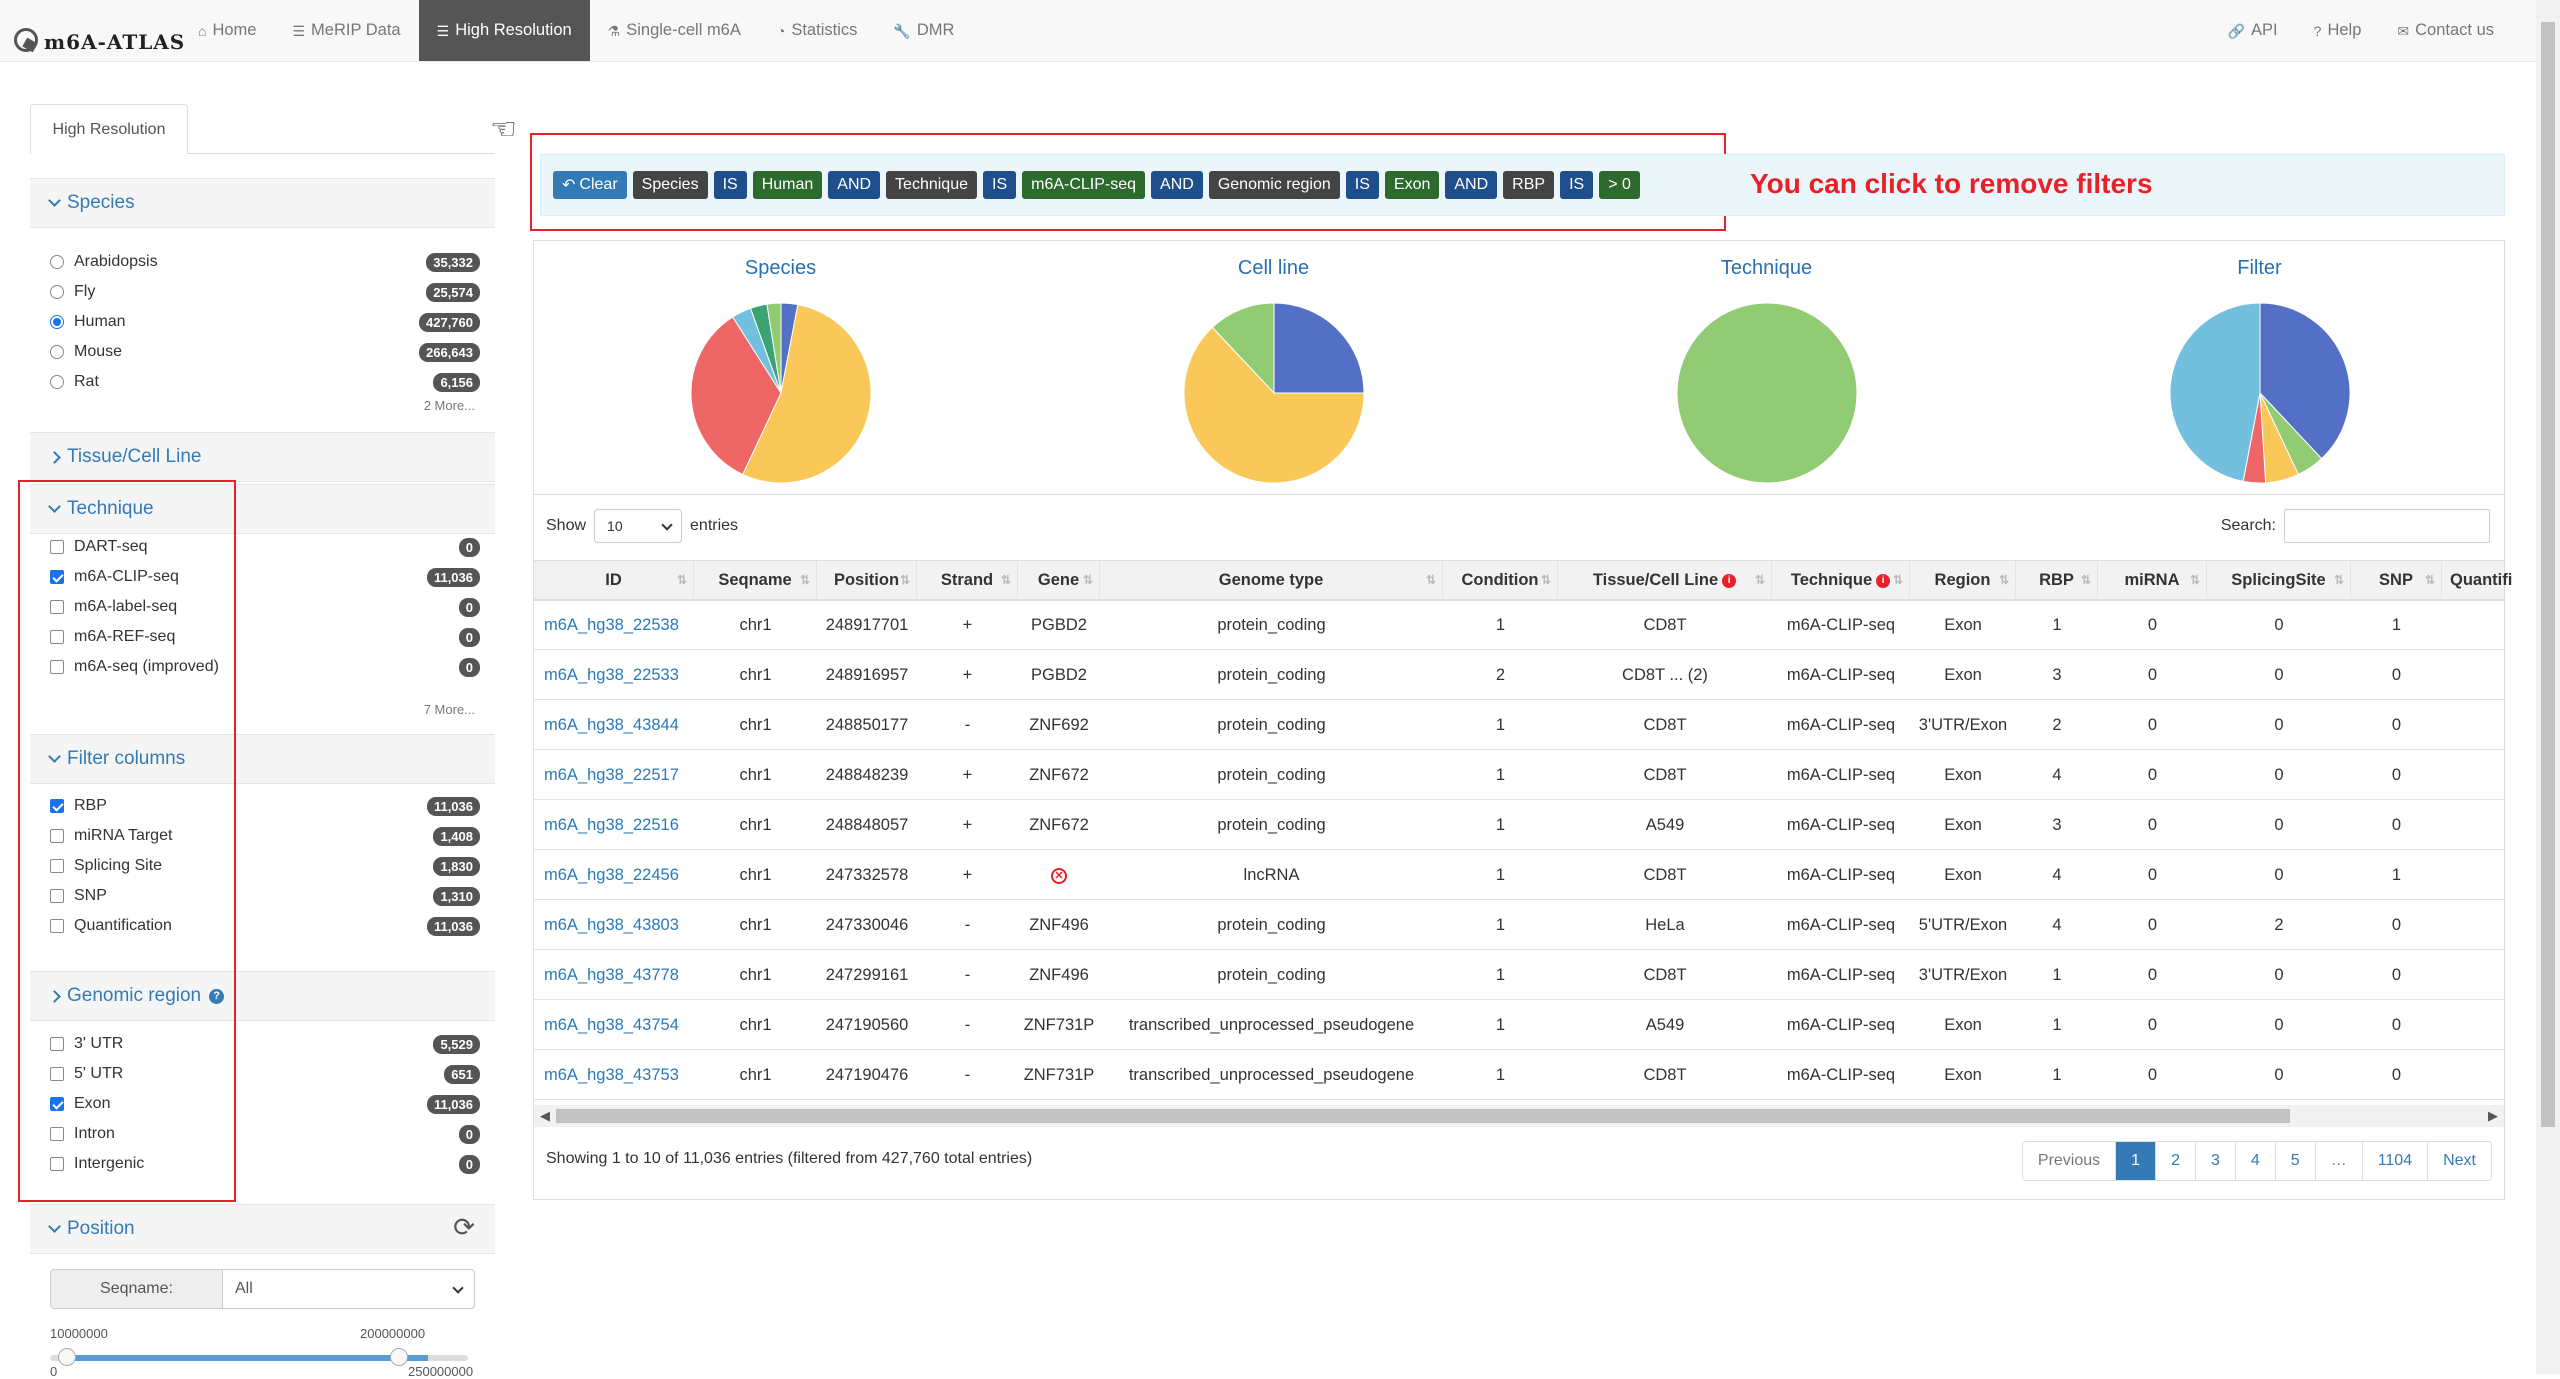 Image resolution: width=2560 pixels, height=1379 pixels. Describe the element at coordinates (638, 526) in the screenshot. I see `page-length-select: 10` at that location.